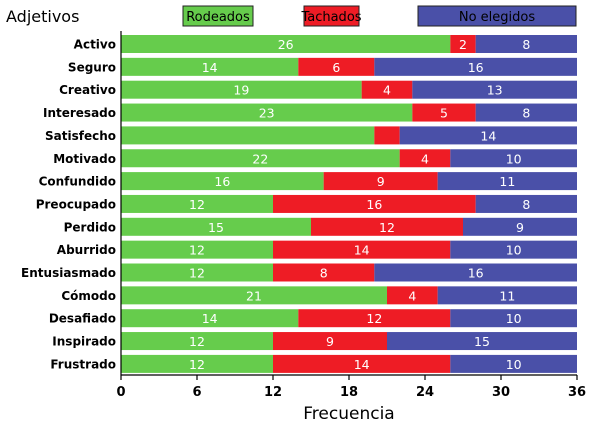  I want to click on chart-title: Adjetivos, so click(42, 16).